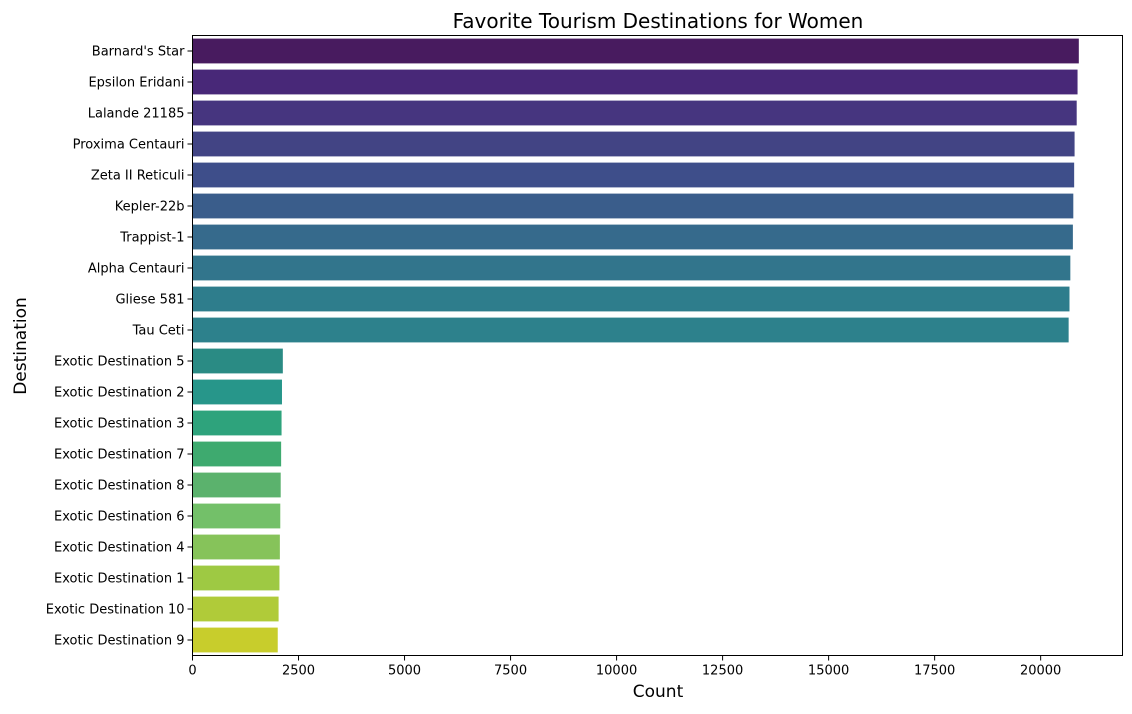  I want to click on y-tick-label: Lalande 21185, so click(136, 114).